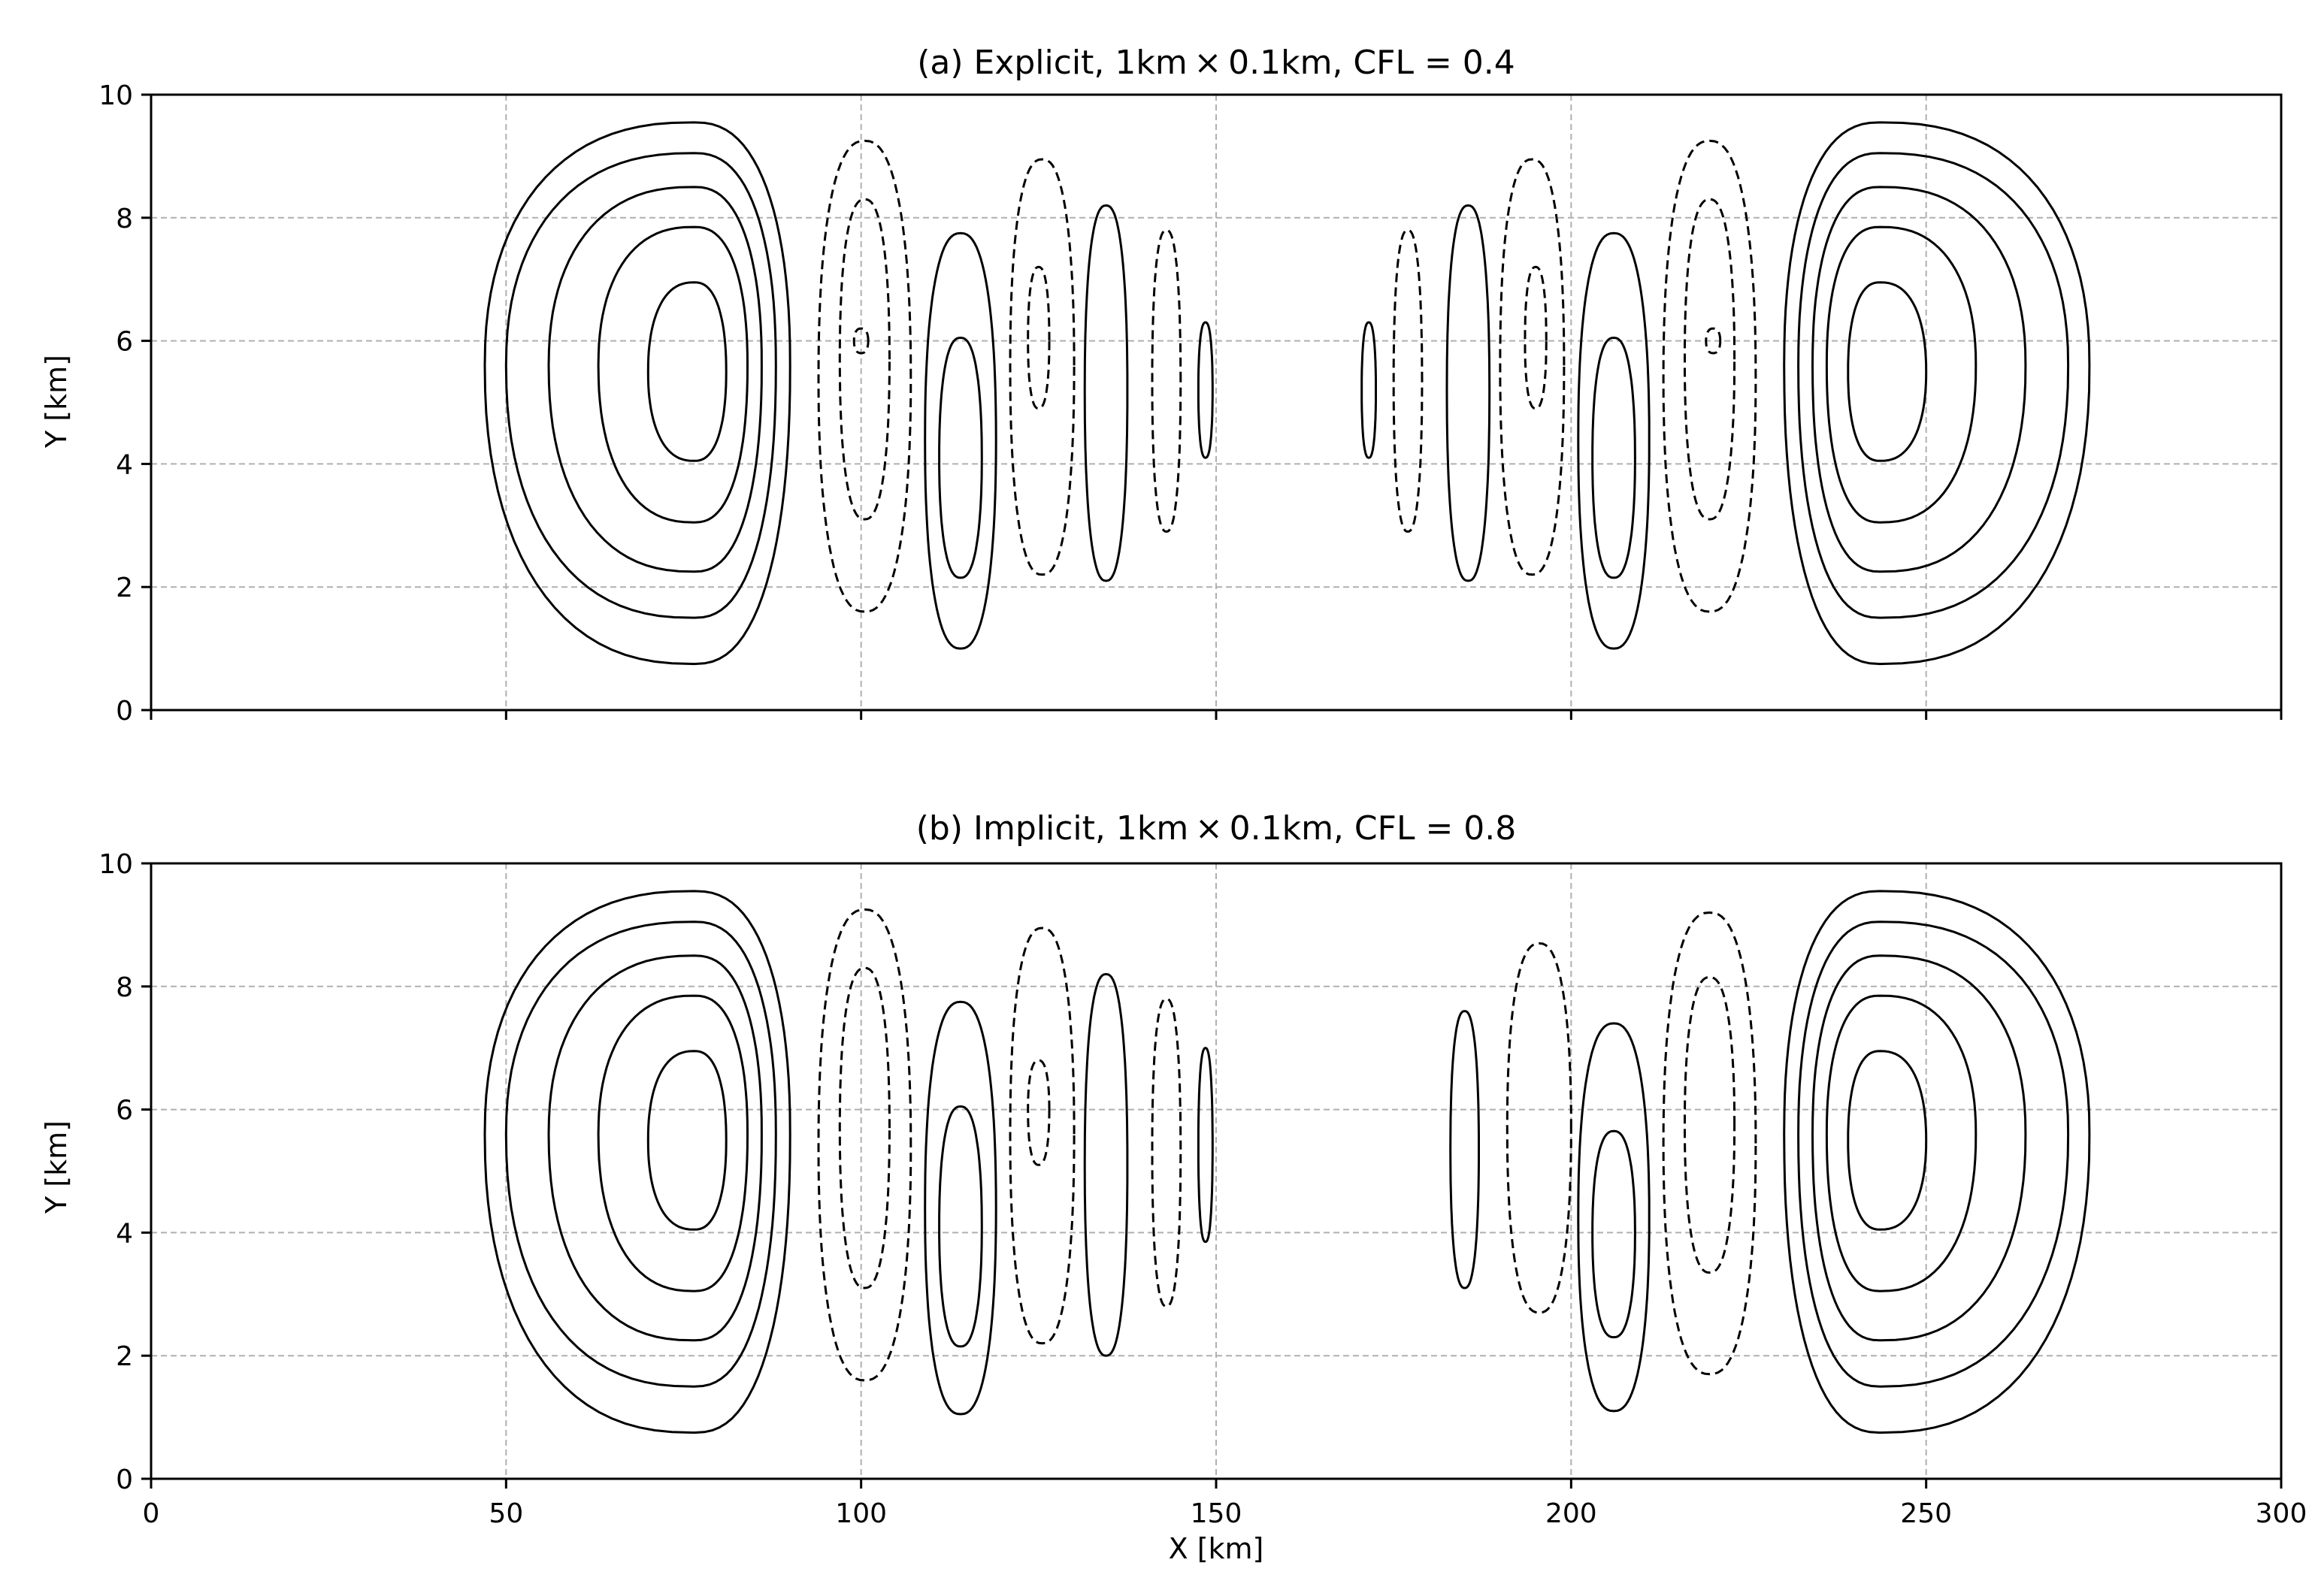 Image resolution: width=2321 pixels, height=1596 pixels. Describe the element at coordinates (861, 1513) in the screenshot. I see `panel-b-xtick-label: 100` at that location.